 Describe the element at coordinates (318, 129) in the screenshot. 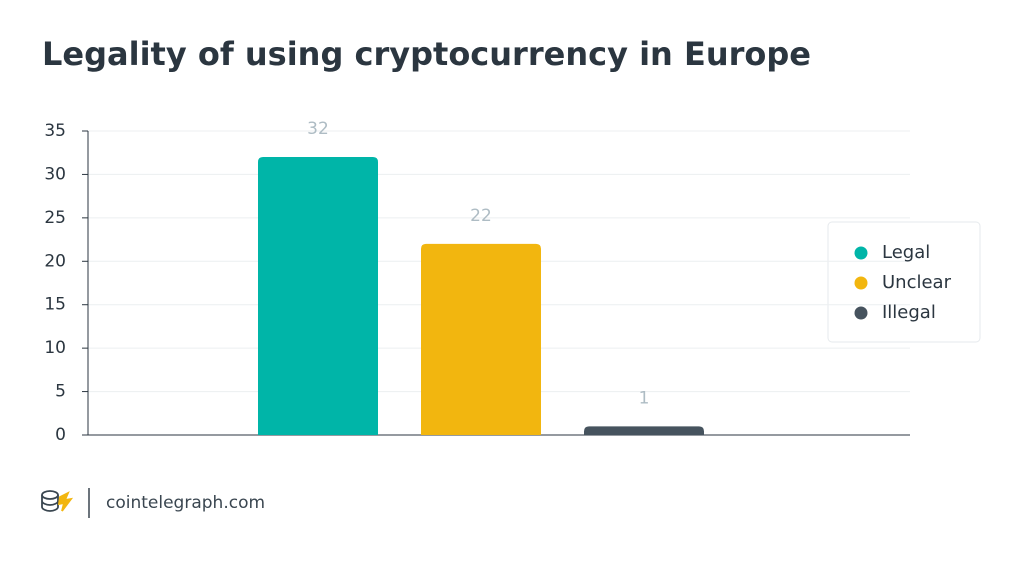

I see `value-label: 32` at that location.